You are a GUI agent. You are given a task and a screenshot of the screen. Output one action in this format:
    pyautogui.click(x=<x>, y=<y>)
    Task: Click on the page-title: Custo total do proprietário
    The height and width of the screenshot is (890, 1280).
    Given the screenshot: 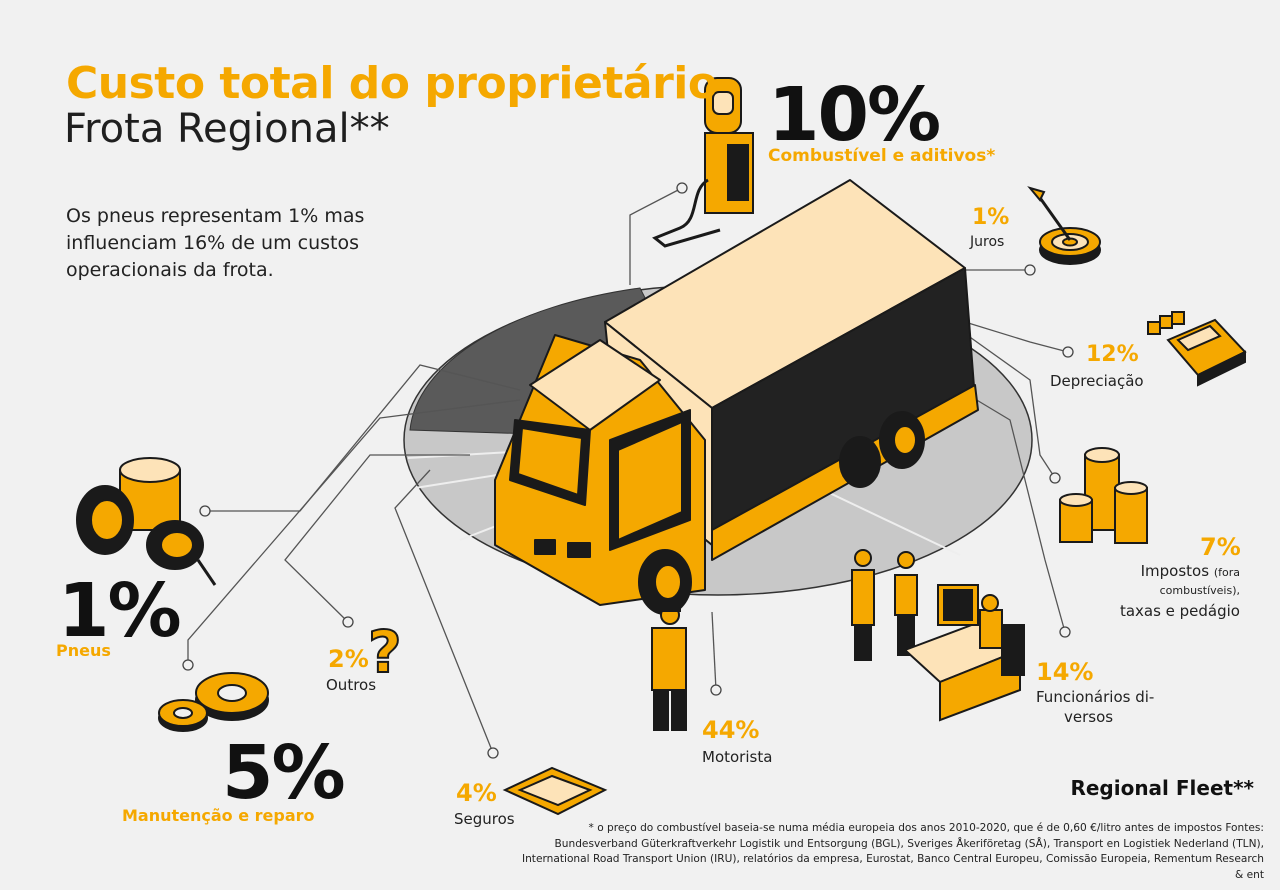 What is the action you would take?
    pyautogui.click(x=392, y=83)
    